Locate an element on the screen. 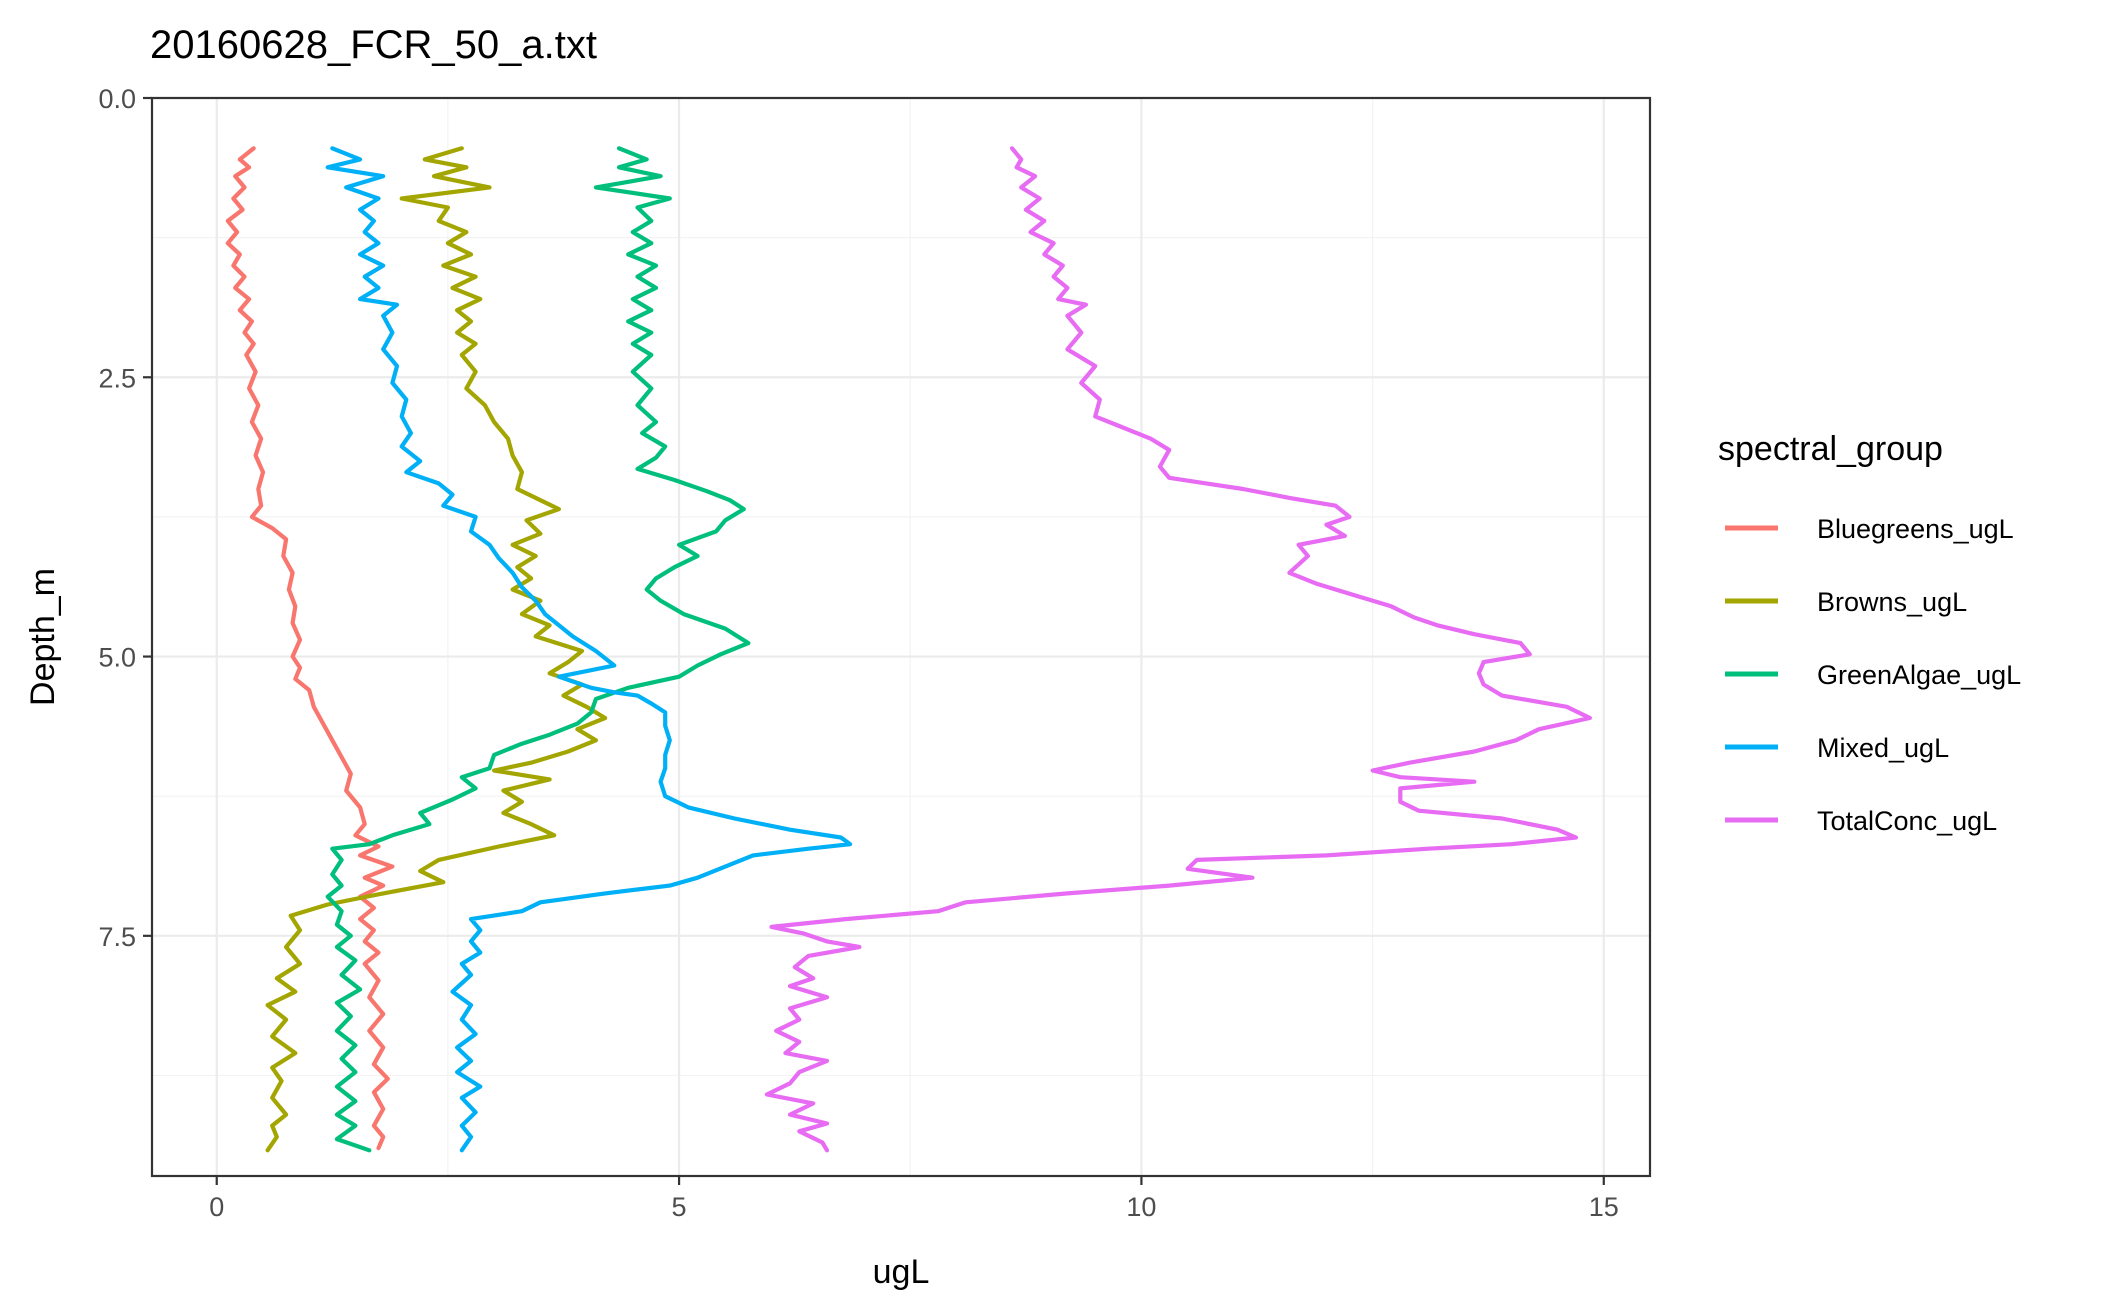  y-tick-label: 2.5 is located at coordinates (117, 378).